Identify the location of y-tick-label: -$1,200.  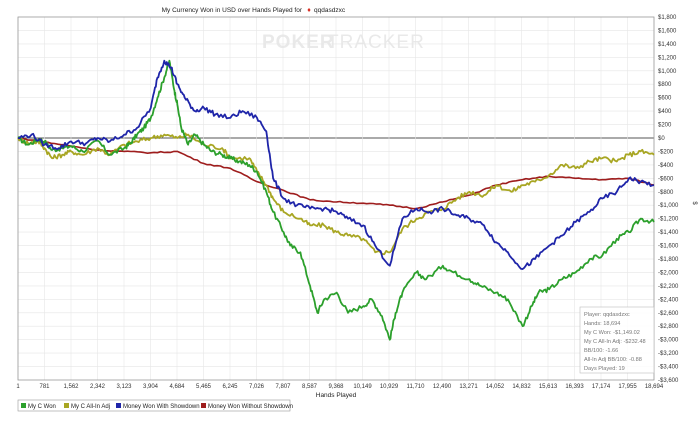
(668, 220).